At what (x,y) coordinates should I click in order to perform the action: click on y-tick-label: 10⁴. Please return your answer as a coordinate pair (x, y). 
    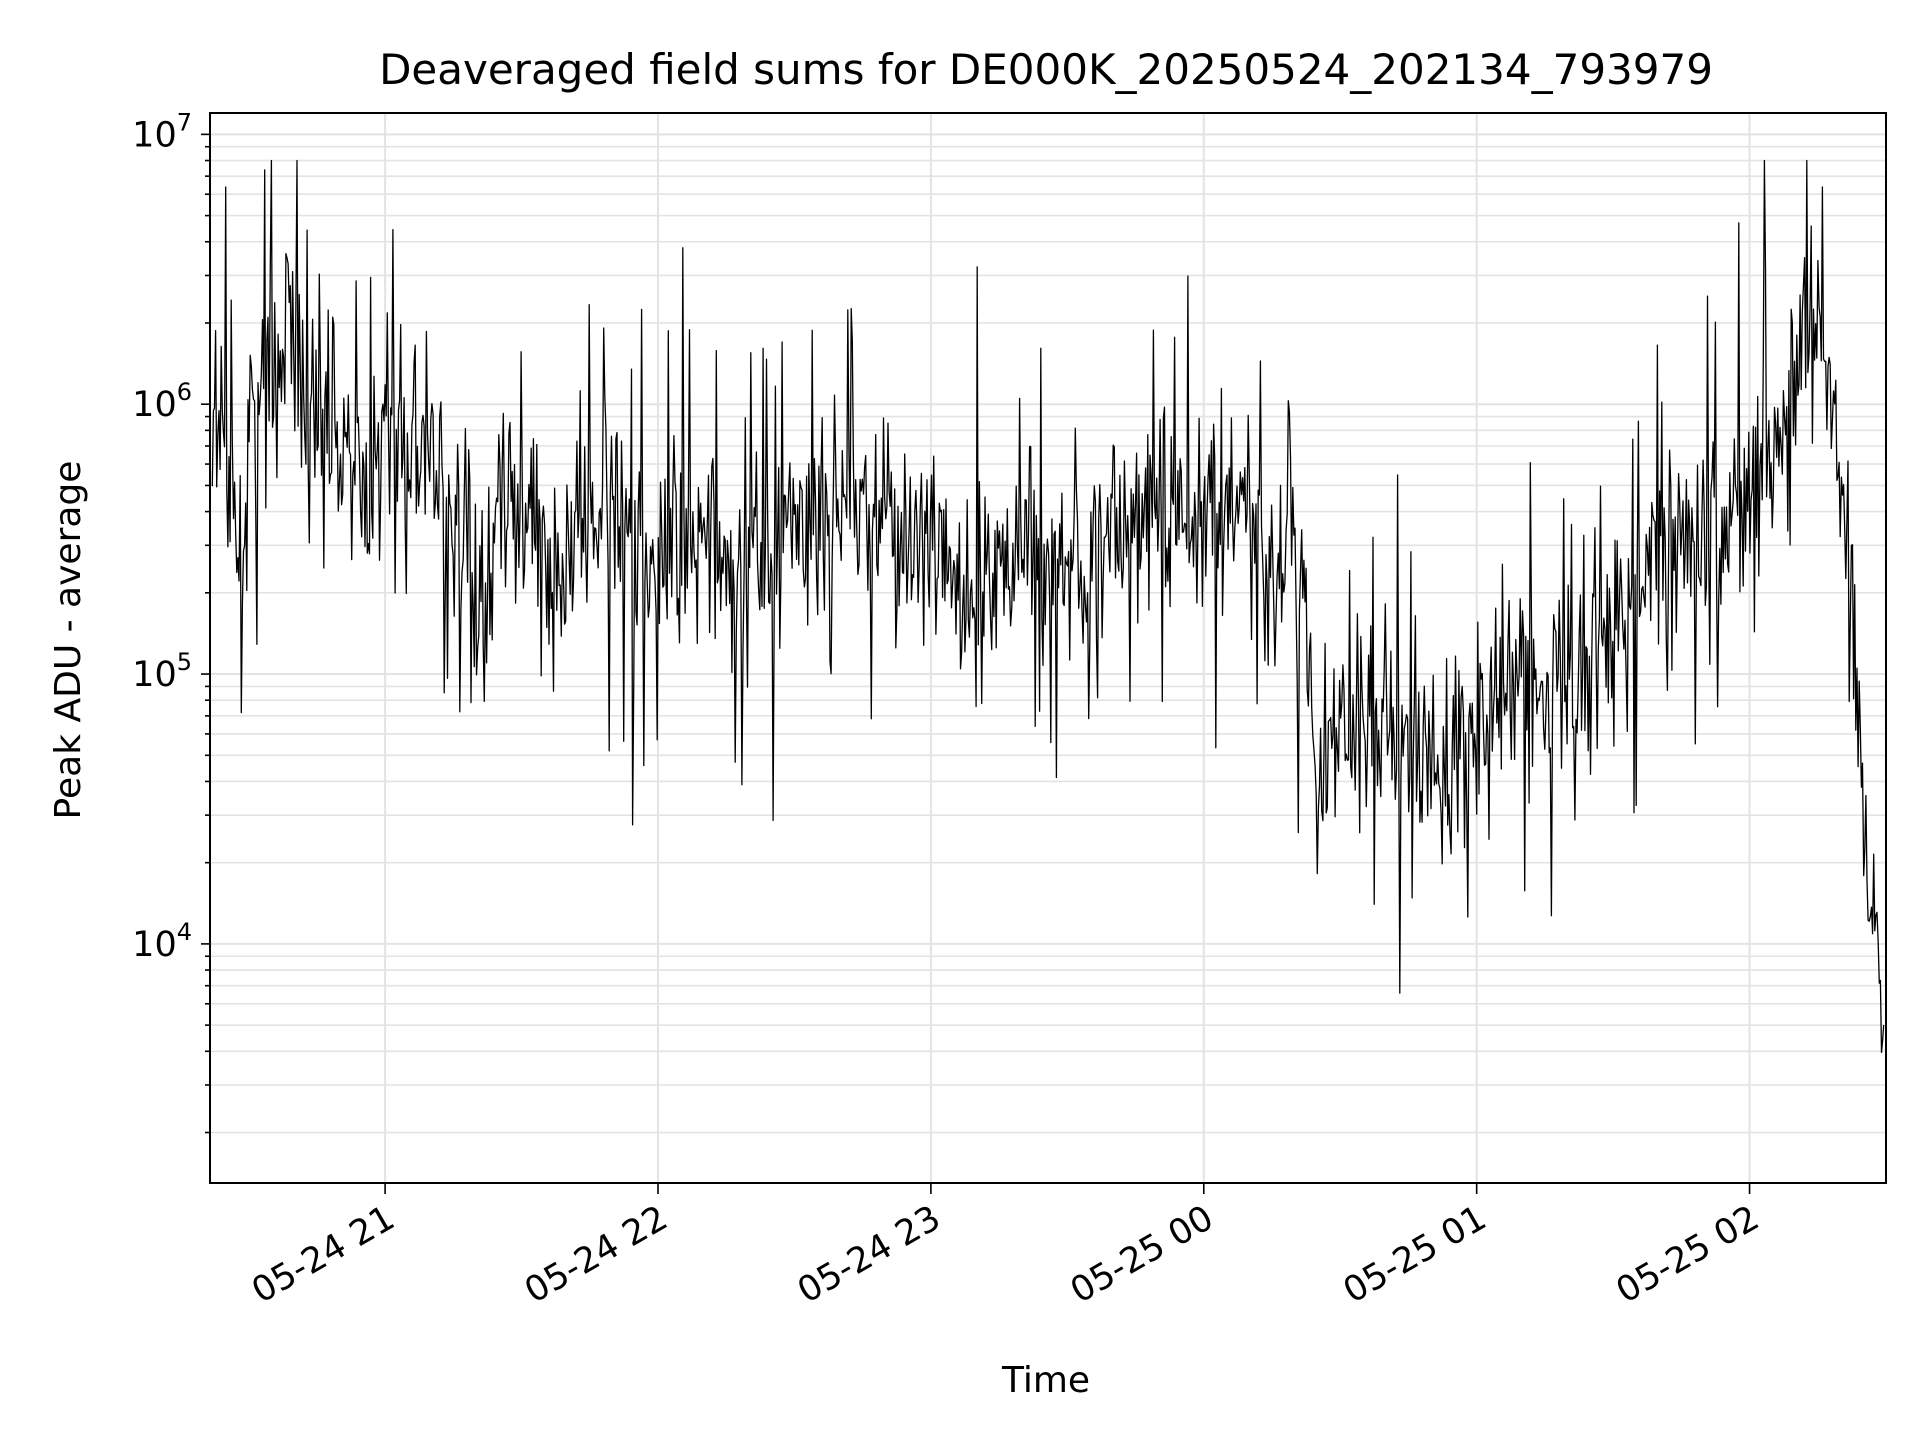
    Looking at the image, I should click on (162, 941).